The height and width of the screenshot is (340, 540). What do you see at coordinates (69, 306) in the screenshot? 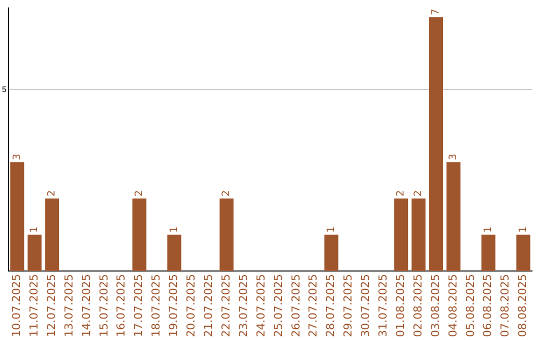
I see `x-tick-label: 13.07.2025` at bounding box center [69, 306].